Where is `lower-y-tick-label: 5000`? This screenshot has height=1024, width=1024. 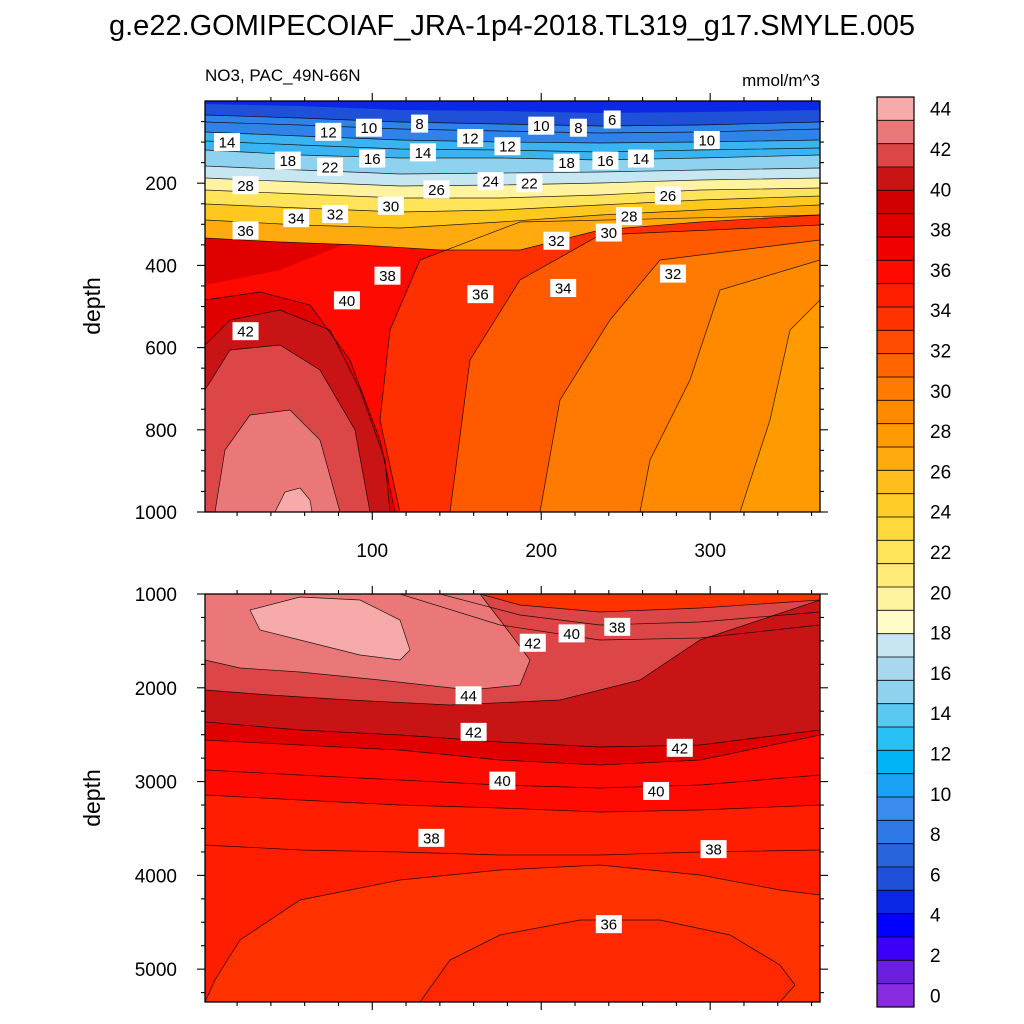 lower-y-tick-label: 5000 is located at coordinates (156, 970).